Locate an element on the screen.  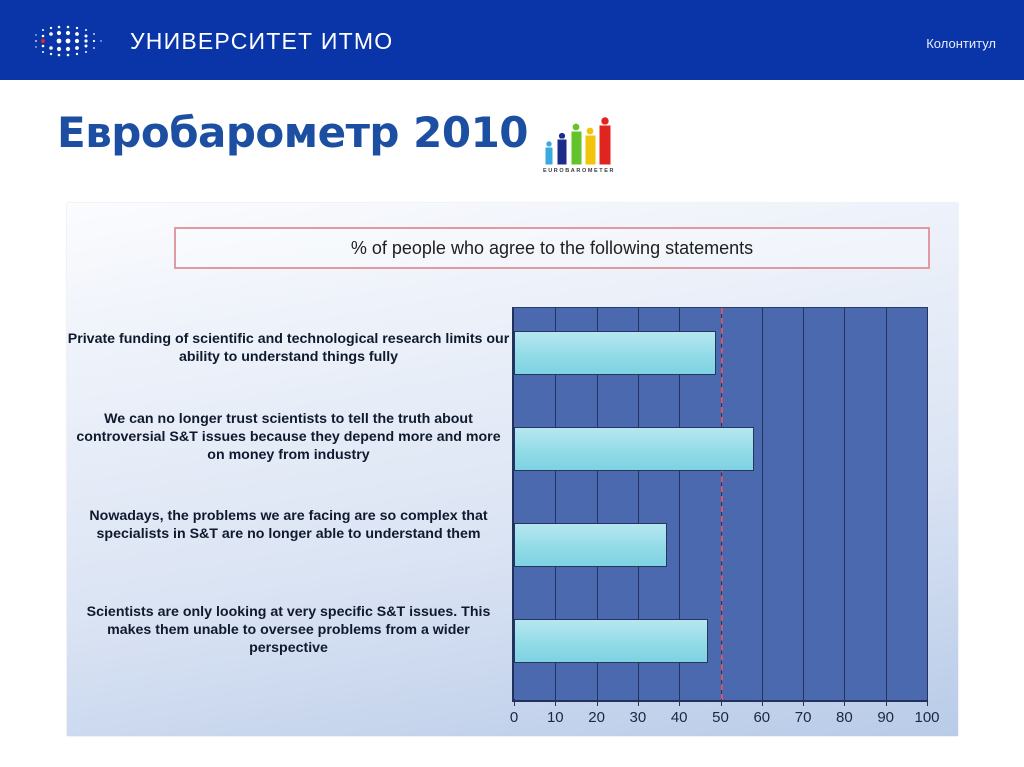
x-tick-label: 90 is located at coordinates (886, 717).